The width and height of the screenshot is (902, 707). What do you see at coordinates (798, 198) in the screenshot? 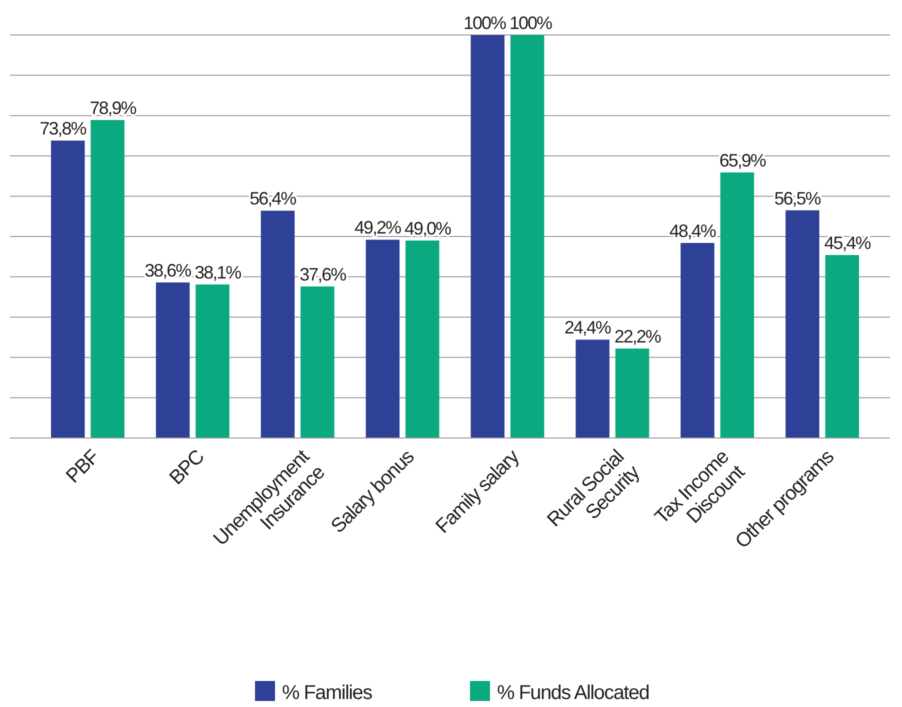
I see `data-label: 56,5%` at bounding box center [798, 198].